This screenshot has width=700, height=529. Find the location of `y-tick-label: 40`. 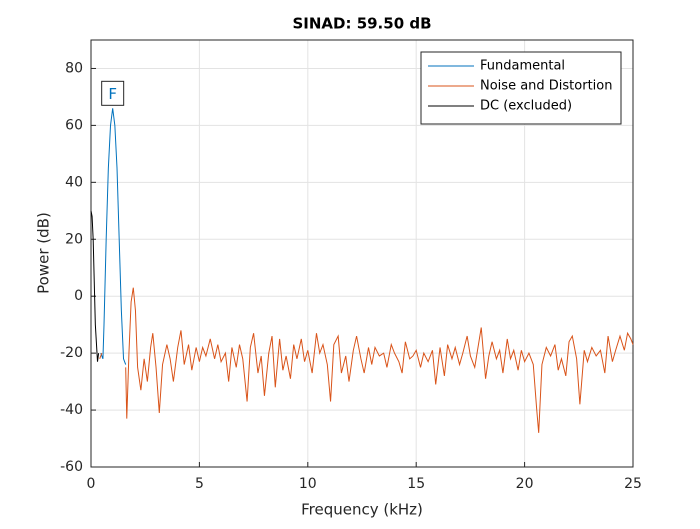

y-tick-label: 40 is located at coordinates (74, 182).